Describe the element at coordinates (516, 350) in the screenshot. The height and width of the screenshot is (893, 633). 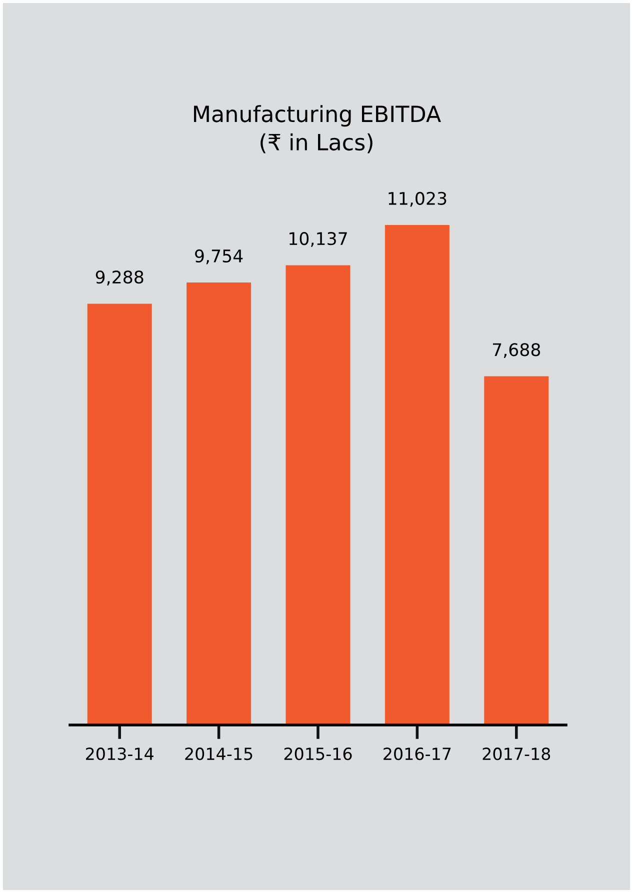
I see `data-label: 7,688` at that location.